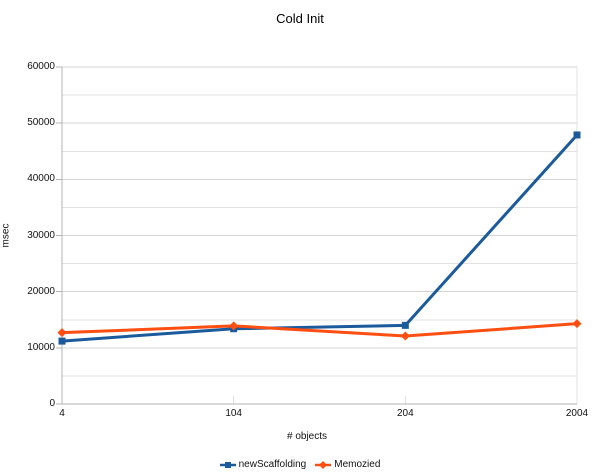 Image resolution: width=600 pixels, height=475 pixels. I want to click on y-tick-label: 0, so click(52, 403).